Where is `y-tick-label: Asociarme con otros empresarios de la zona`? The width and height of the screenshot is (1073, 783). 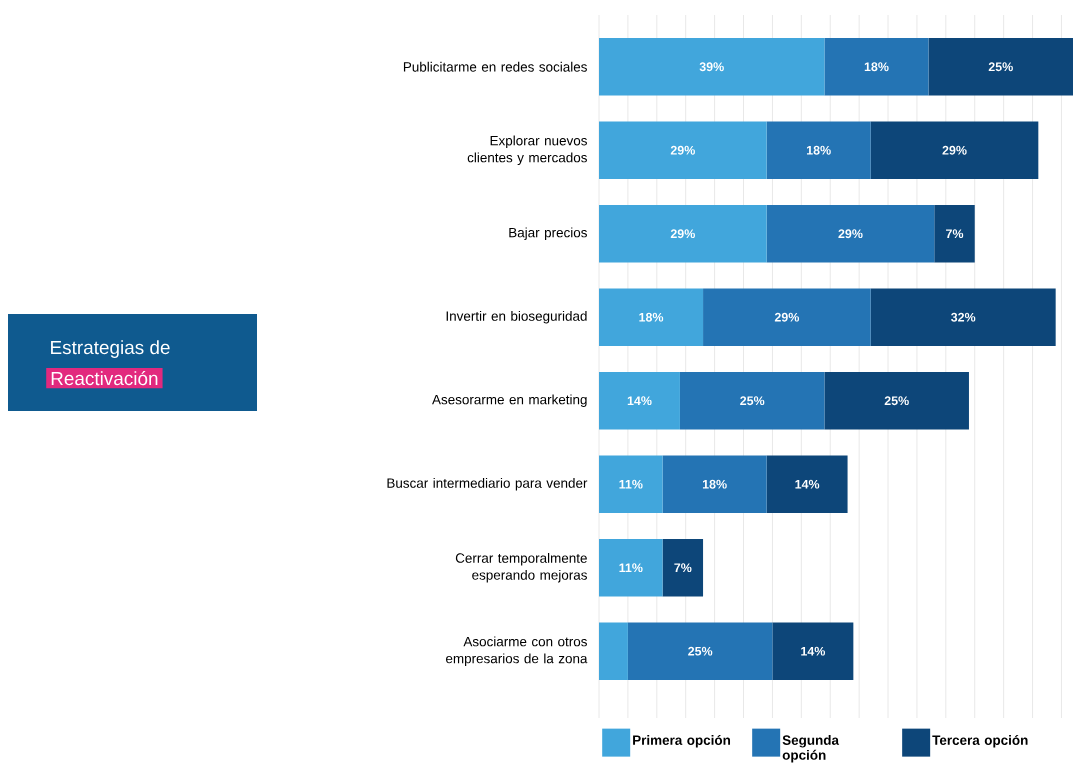
y-tick-label: Asociarme con otros empresarios de la zona is located at coordinates (517, 651).